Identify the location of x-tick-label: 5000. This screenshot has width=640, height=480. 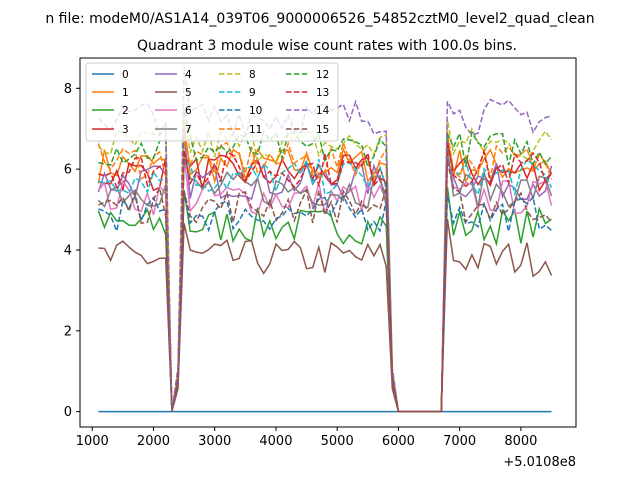
(337, 441).